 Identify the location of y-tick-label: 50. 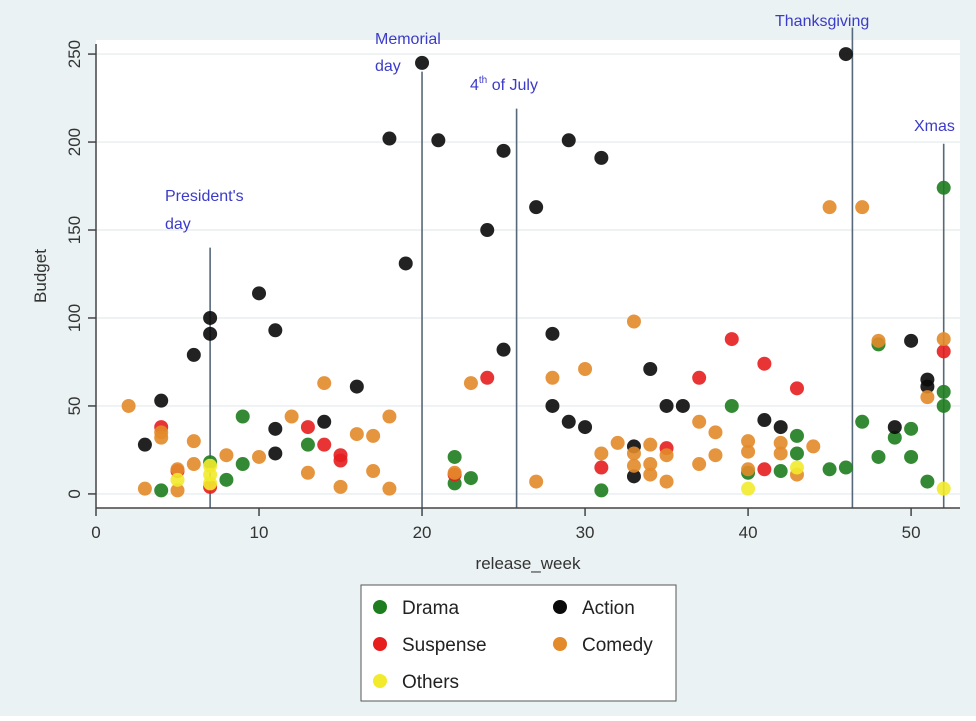
(74, 405).